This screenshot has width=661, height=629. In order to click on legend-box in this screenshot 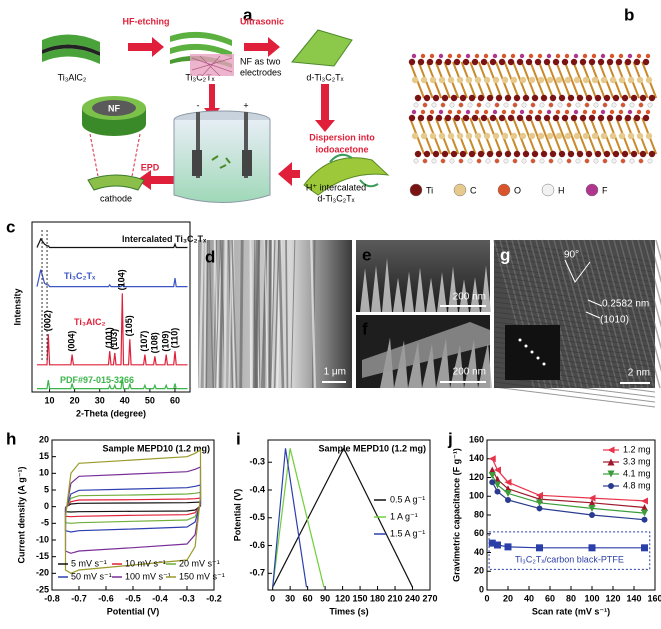, I will do `click(569, 550)`.